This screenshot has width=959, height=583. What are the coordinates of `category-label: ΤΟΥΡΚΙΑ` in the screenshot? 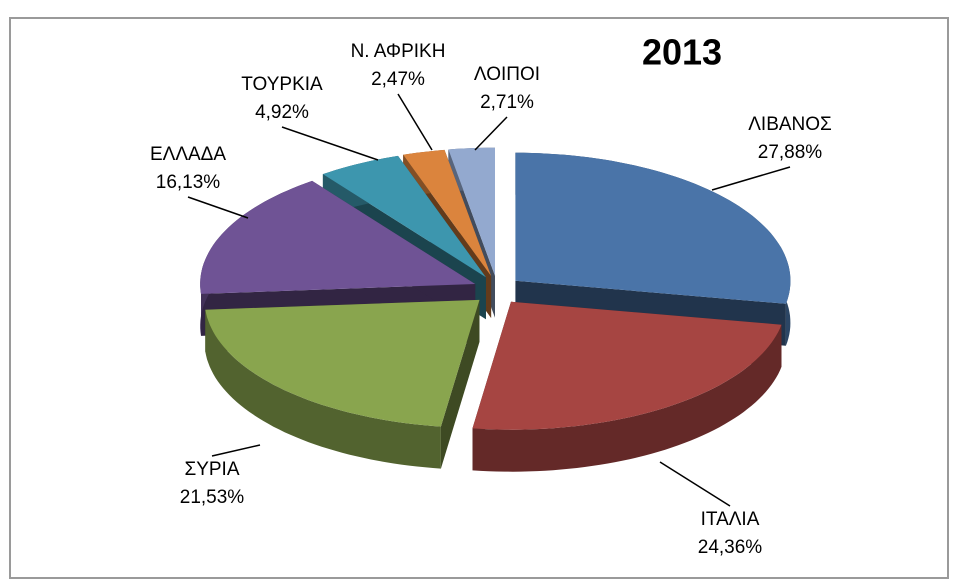 It's located at (282, 84).